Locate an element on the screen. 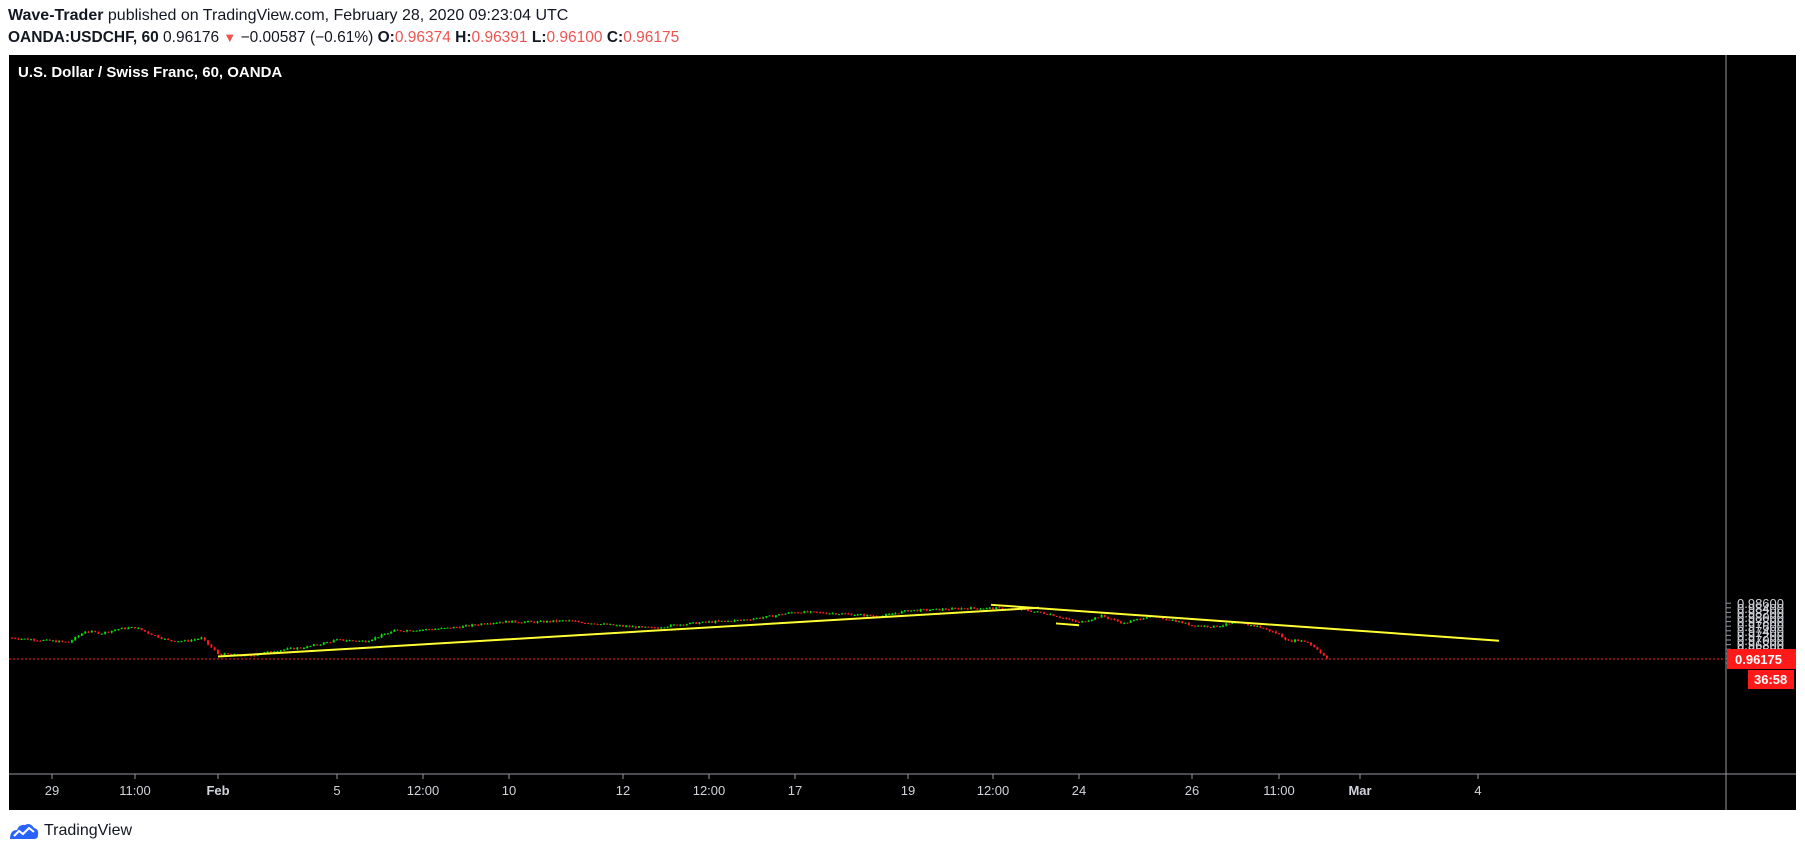 Image resolution: width=1805 pixels, height=854 pixels. low-label: L: is located at coordinates (539, 37).